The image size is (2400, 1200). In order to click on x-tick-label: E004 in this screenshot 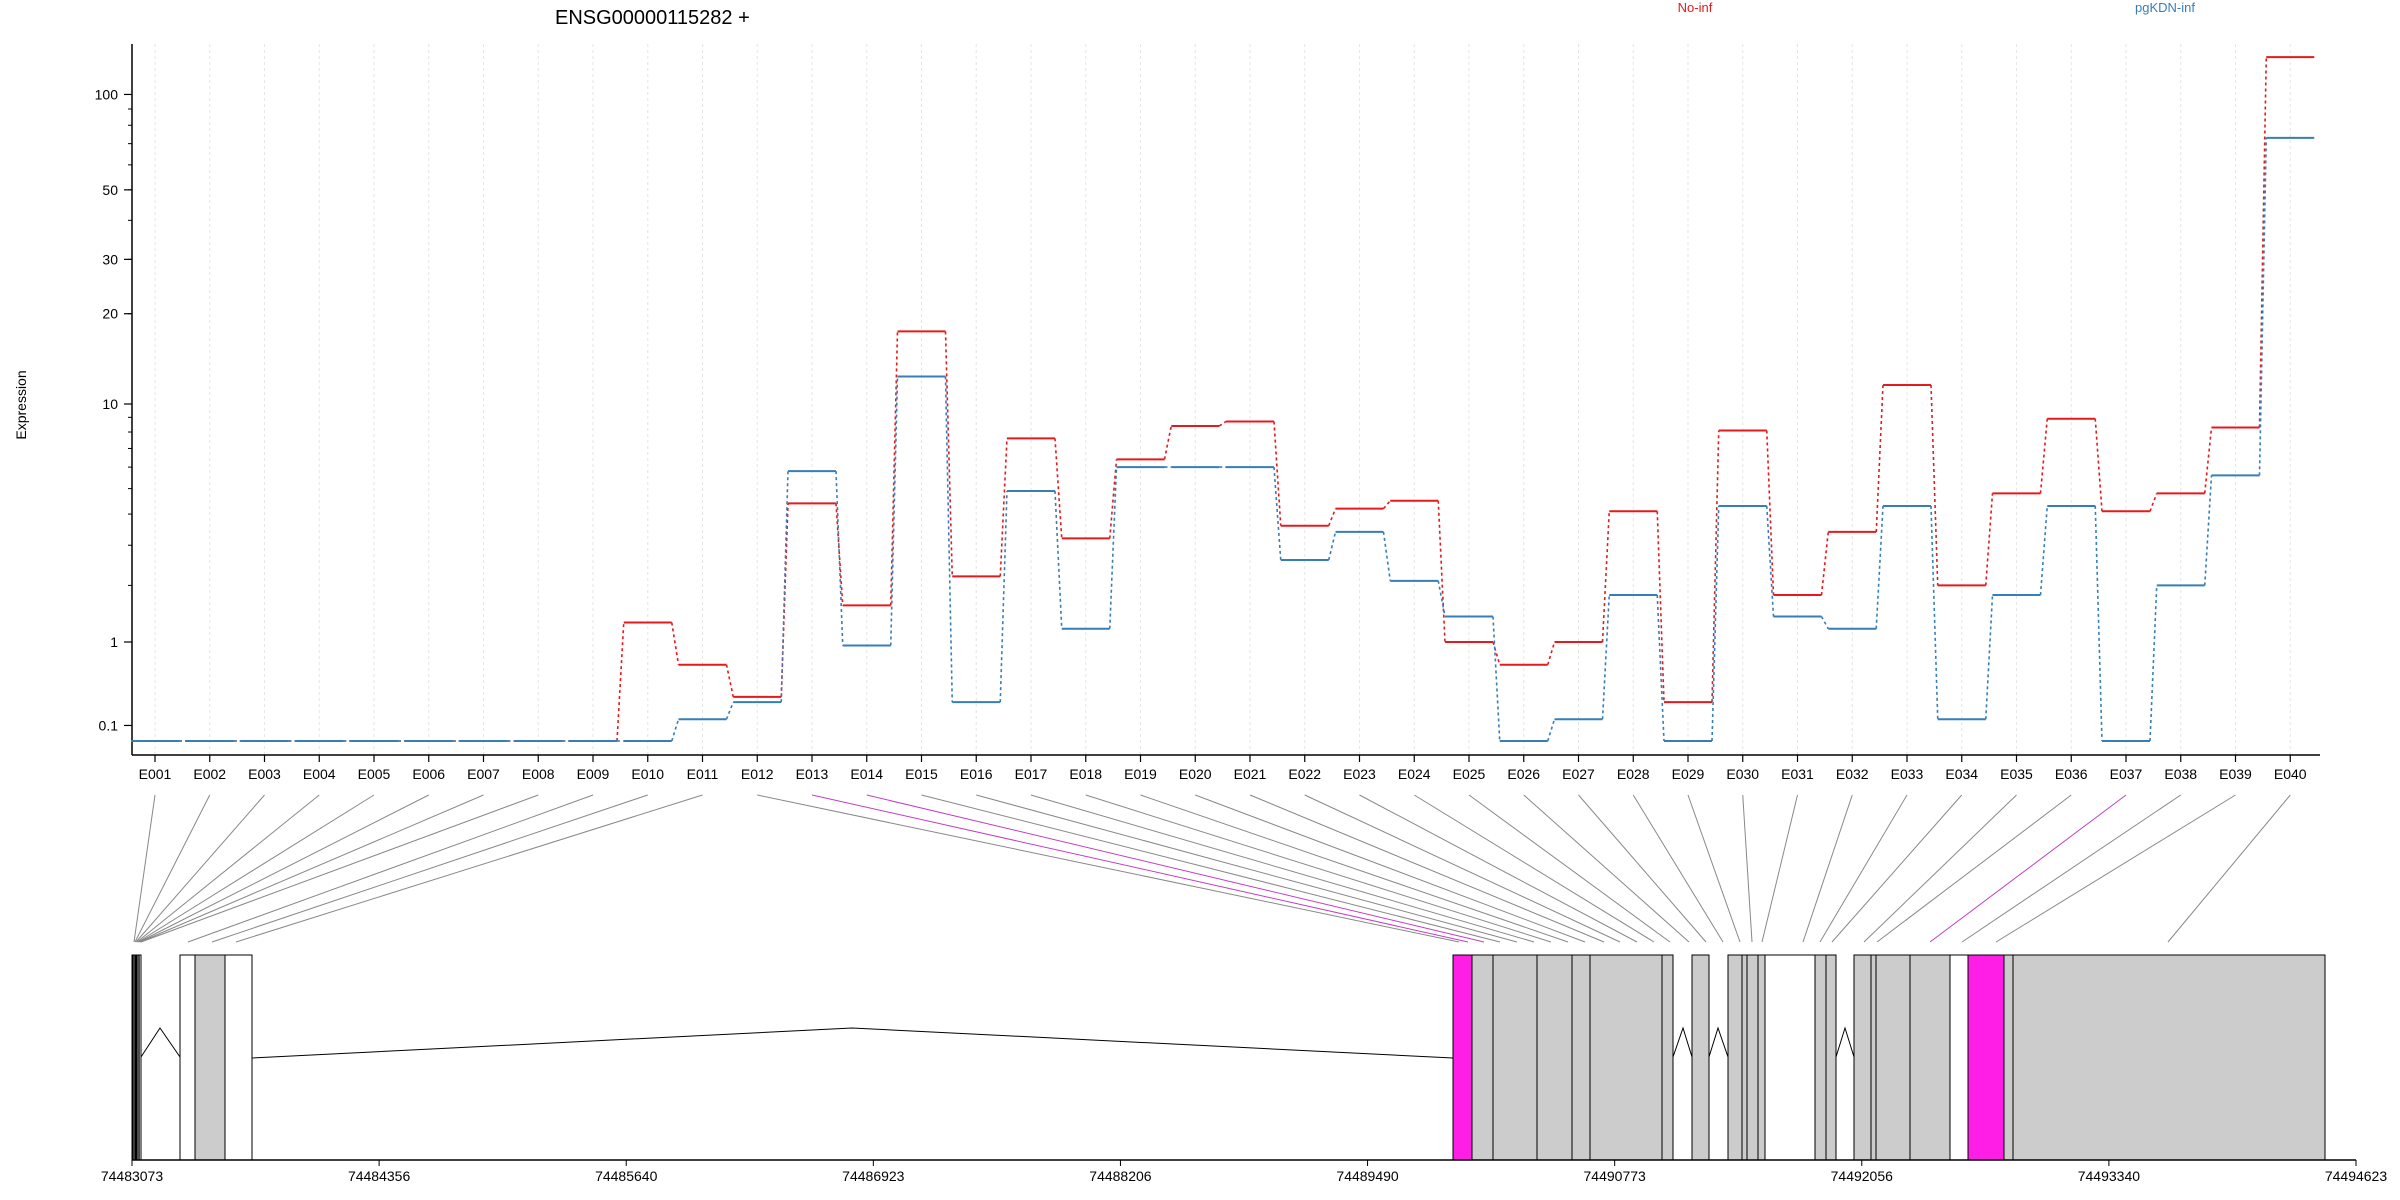, I will do `click(319, 774)`.